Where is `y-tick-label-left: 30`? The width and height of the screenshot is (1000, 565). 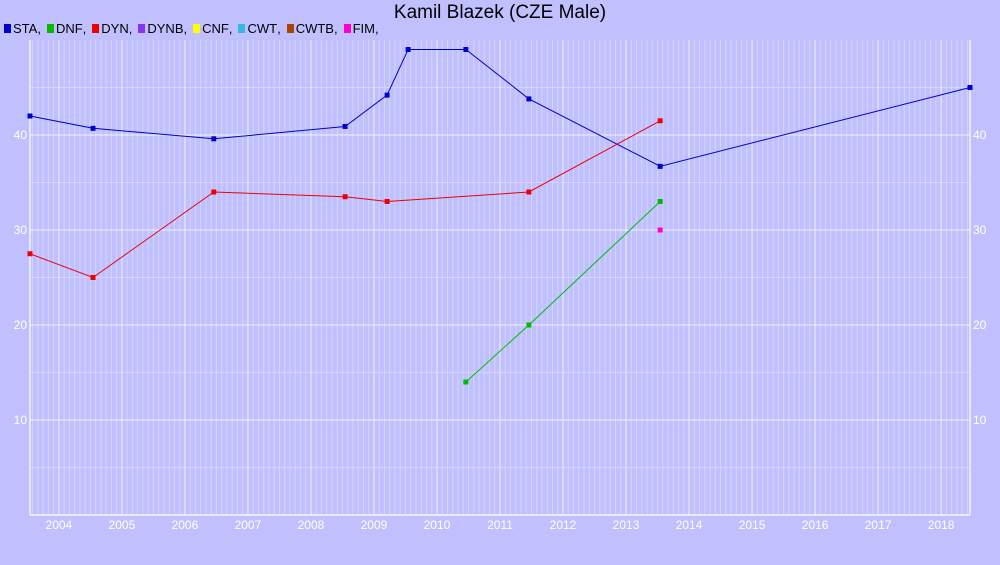 y-tick-label-left: 30 is located at coordinates (21, 230).